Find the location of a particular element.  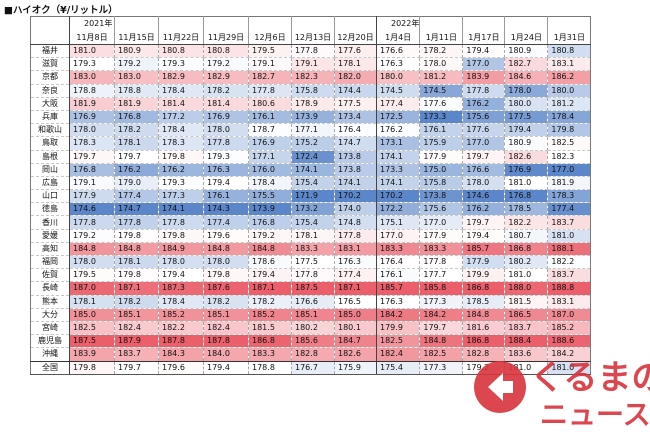

prefecture-label: 高知 is located at coordinates (50, 249).